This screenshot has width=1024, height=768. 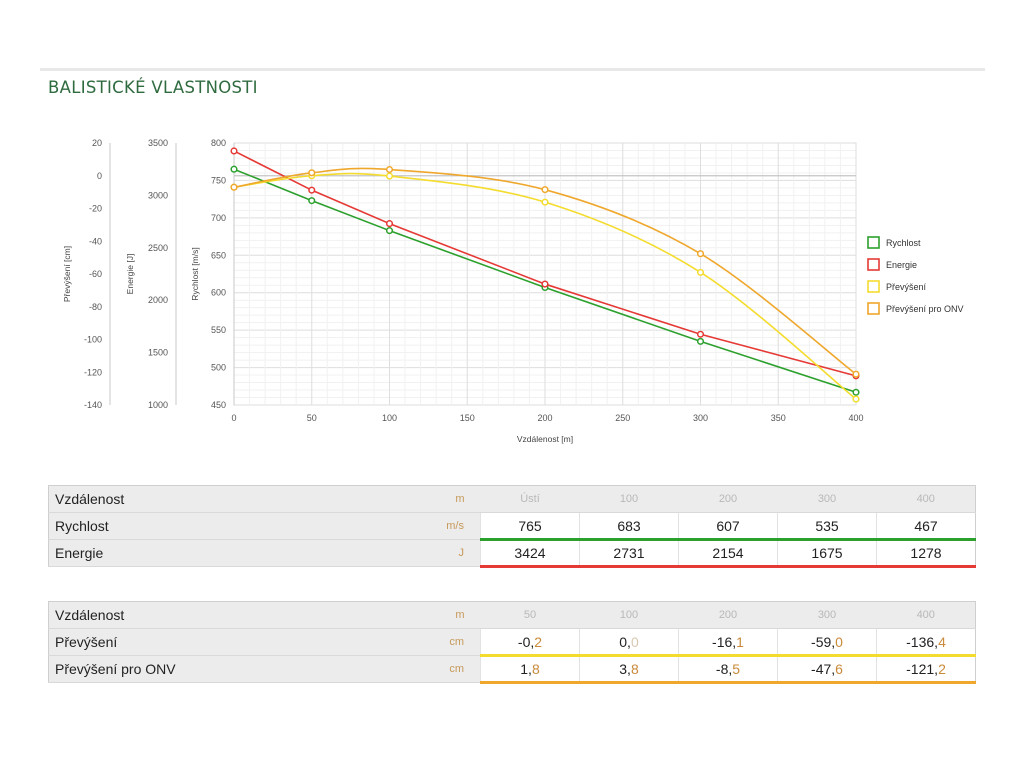 I want to click on table-cell: -0,2, so click(x=530, y=642).